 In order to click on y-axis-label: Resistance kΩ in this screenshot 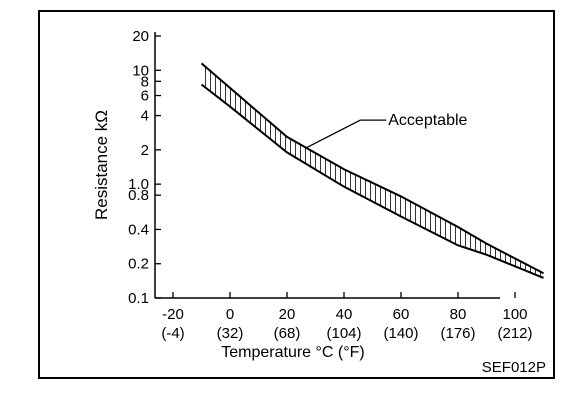, I will do `click(101, 165)`.